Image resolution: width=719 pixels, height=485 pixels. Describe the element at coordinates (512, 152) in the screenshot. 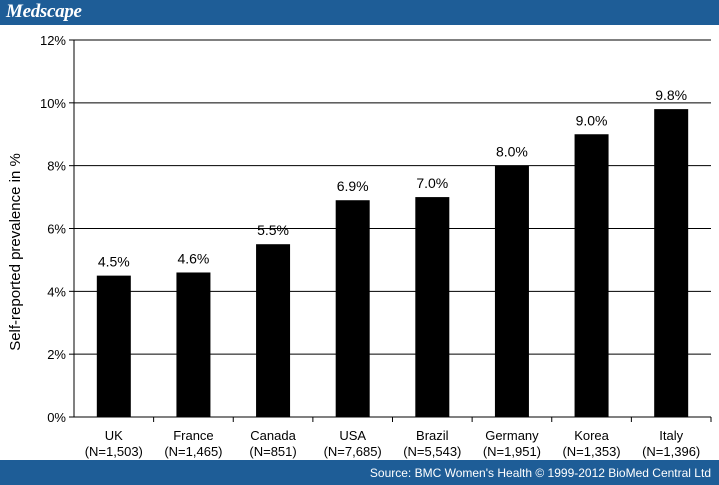

I see `data-label: 8.0%` at that location.